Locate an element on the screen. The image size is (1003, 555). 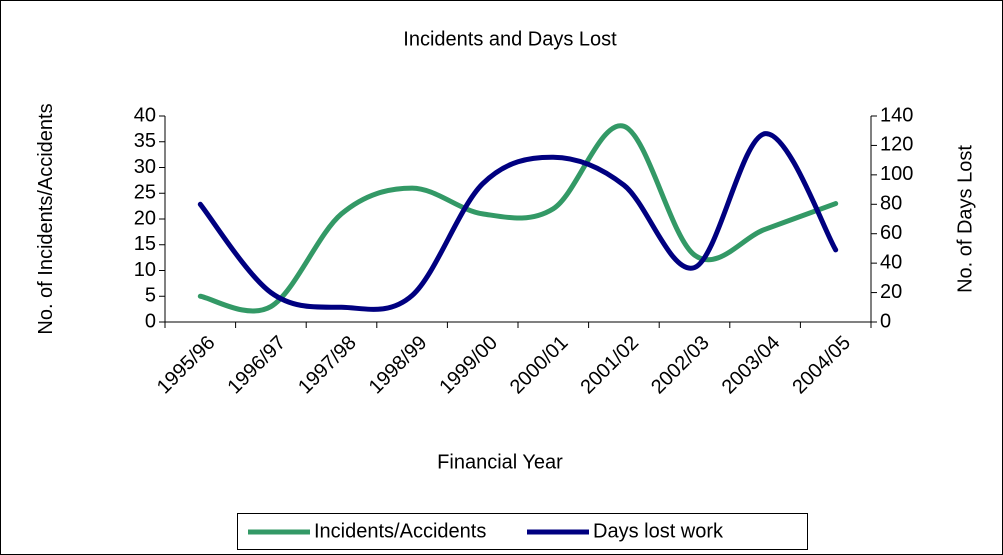
chart-title: Incidents and Days Lost is located at coordinates (510, 39).